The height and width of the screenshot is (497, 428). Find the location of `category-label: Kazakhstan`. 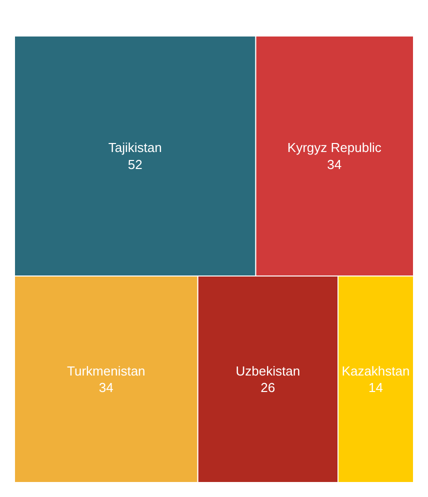

category-label: Kazakhstan is located at coordinates (376, 370).